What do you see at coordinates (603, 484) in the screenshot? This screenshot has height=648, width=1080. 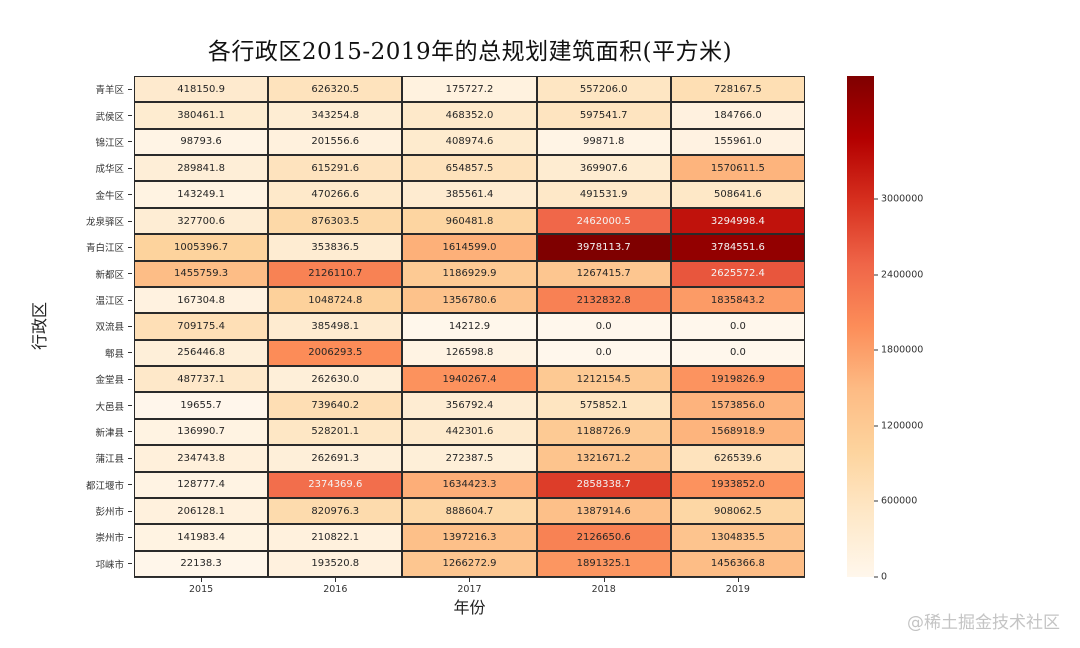 I see `heatmap-cell: 2858338.7` at bounding box center [603, 484].